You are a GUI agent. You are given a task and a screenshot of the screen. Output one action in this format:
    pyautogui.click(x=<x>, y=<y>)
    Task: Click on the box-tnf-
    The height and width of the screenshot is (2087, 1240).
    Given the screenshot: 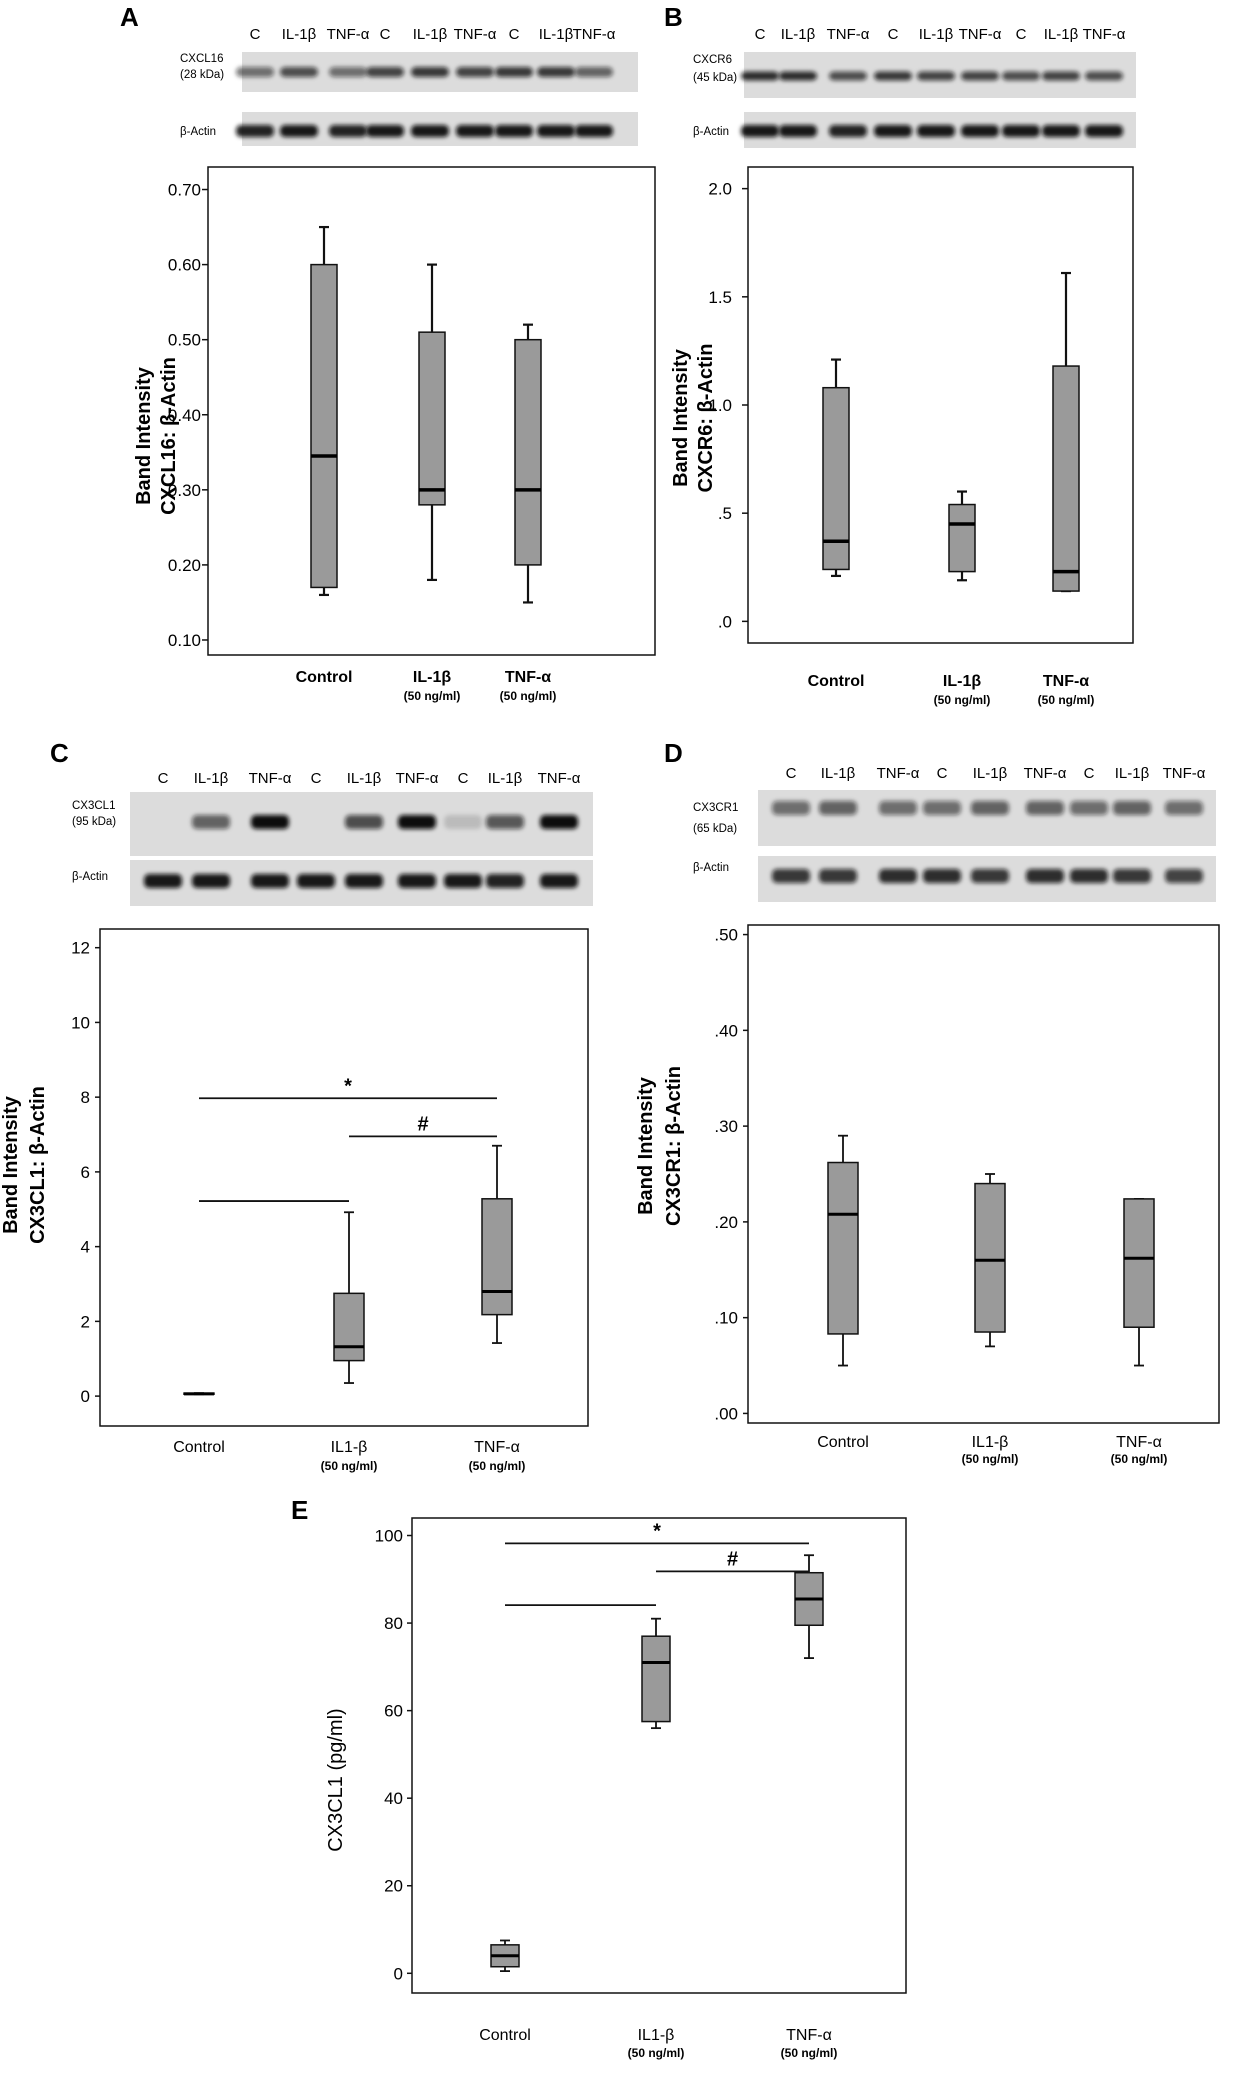 What is the action you would take?
    pyautogui.click(x=1066, y=432)
    